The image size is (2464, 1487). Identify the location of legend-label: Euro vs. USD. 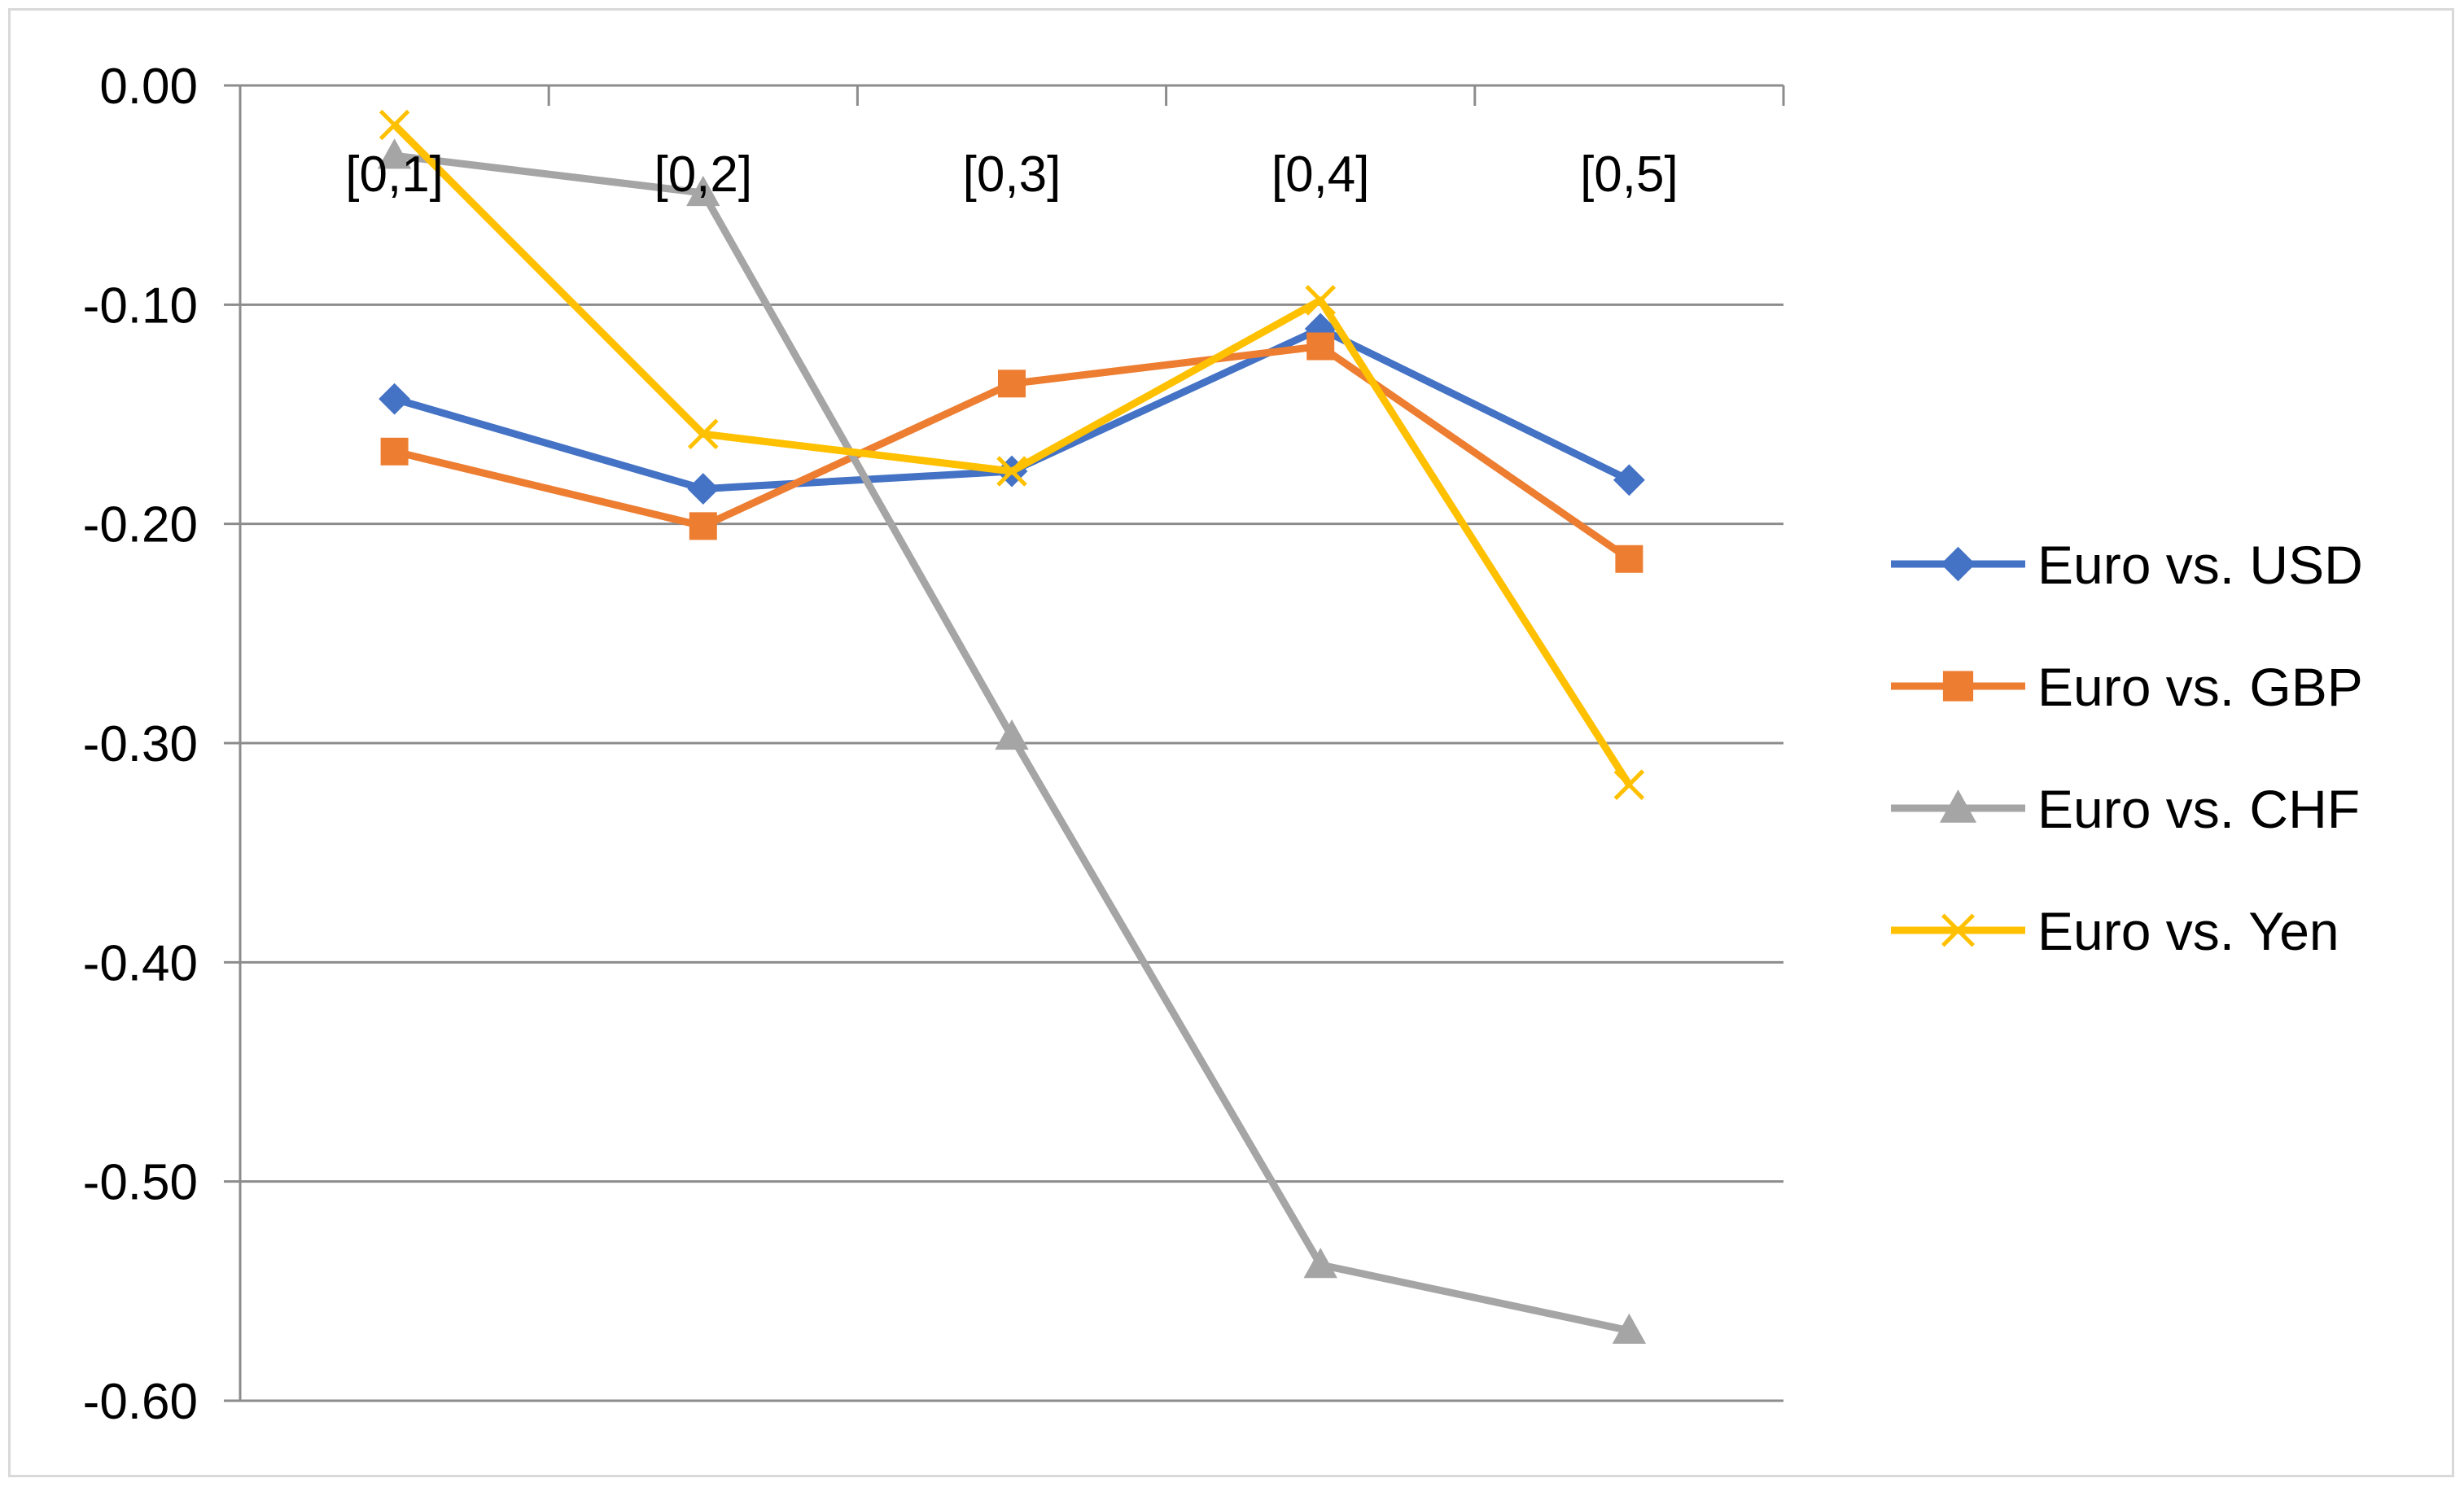
(2200, 565).